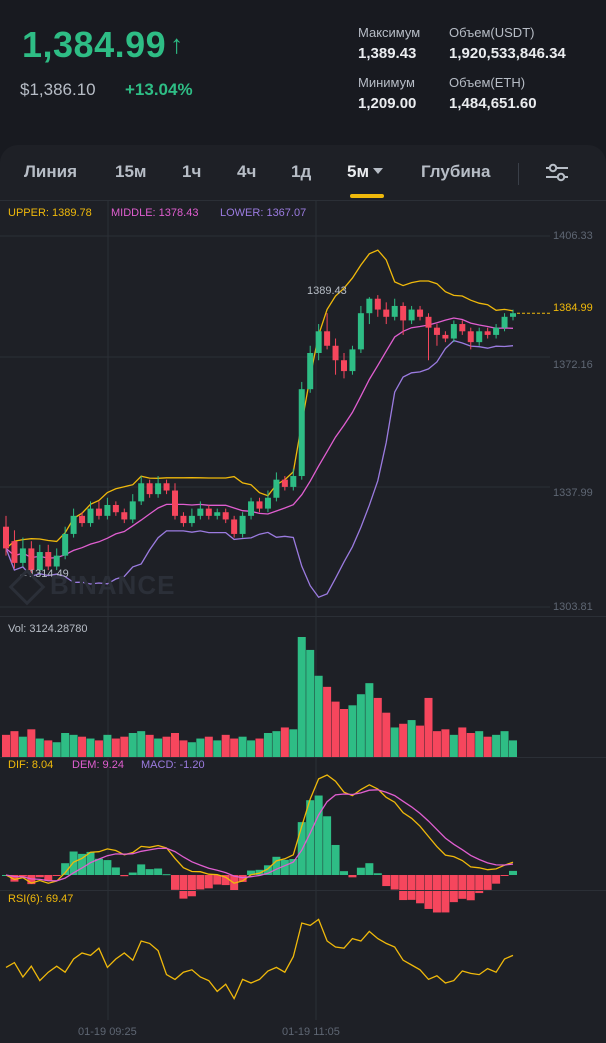 This screenshot has width=606, height=1043. I want to click on high-marker-label: 1389.43, so click(327, 291).